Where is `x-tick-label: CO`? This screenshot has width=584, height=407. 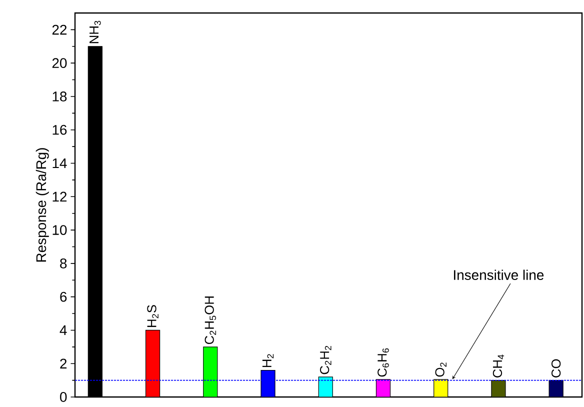 x-tick-label: CO is located at coordinates (556, 368).